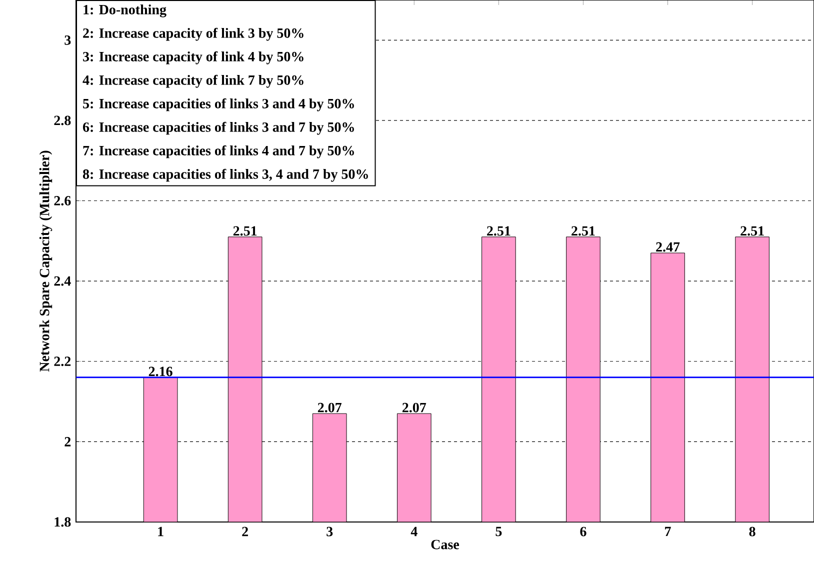 This screenshot has height=581, width=814. I want to click on y-tick-label: 2.8, so click(62, 121).